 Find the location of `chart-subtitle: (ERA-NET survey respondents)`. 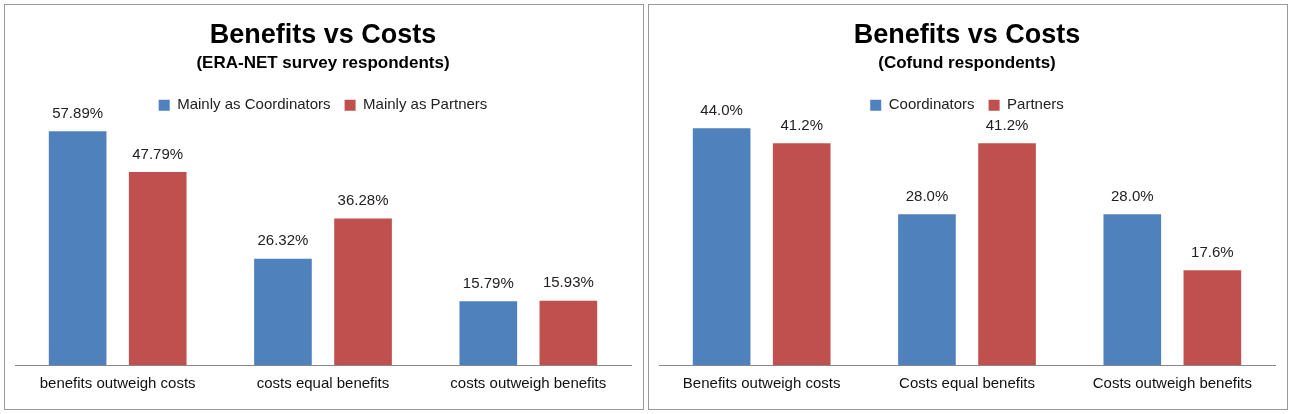

chart-subtitle: (ERA-NET survey respondents) is located at coordinates (323, 63).